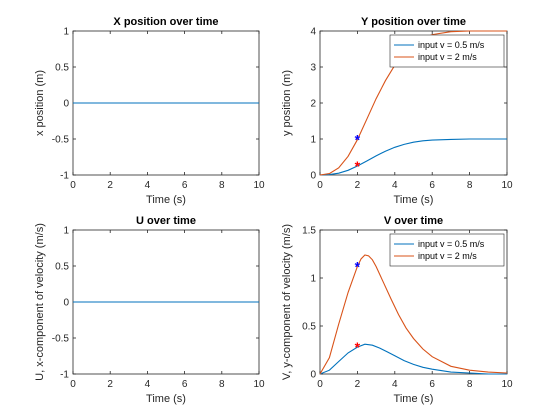 This screenshot has height=420, width=560. I want to click on chart-title: X position over time, so click(165, 22).